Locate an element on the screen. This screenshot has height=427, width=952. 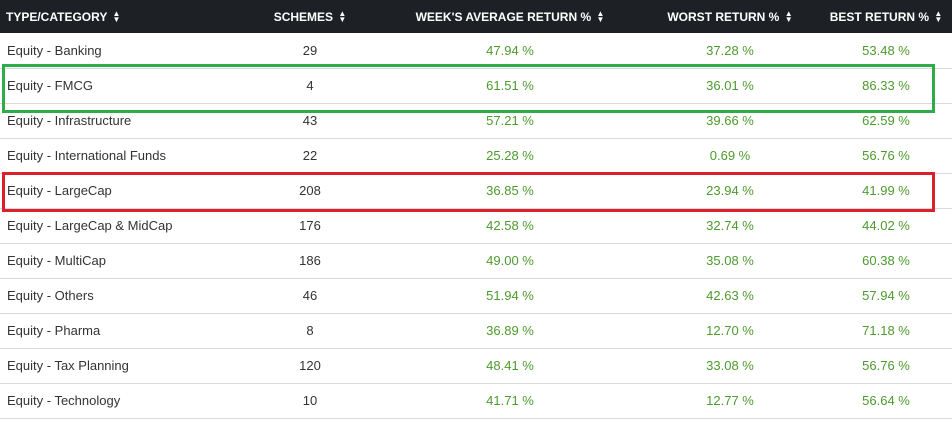
cell-worst: 12.77 % is located at coordinates (730, 400).